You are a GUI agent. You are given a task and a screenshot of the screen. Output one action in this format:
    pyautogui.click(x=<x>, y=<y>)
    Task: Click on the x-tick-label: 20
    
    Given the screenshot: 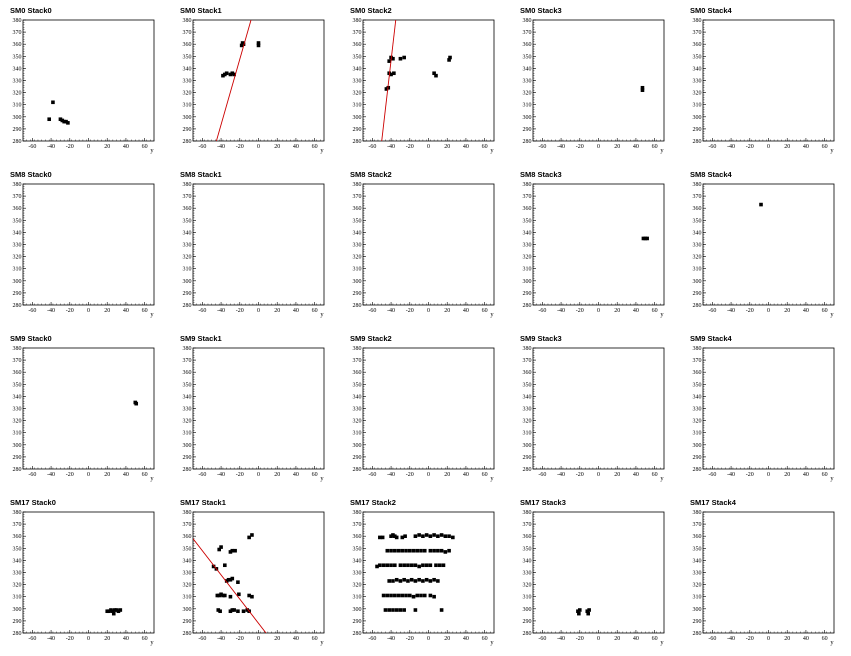 What is the action you would take?
    pyautogui.click(x=277, y=311)
    